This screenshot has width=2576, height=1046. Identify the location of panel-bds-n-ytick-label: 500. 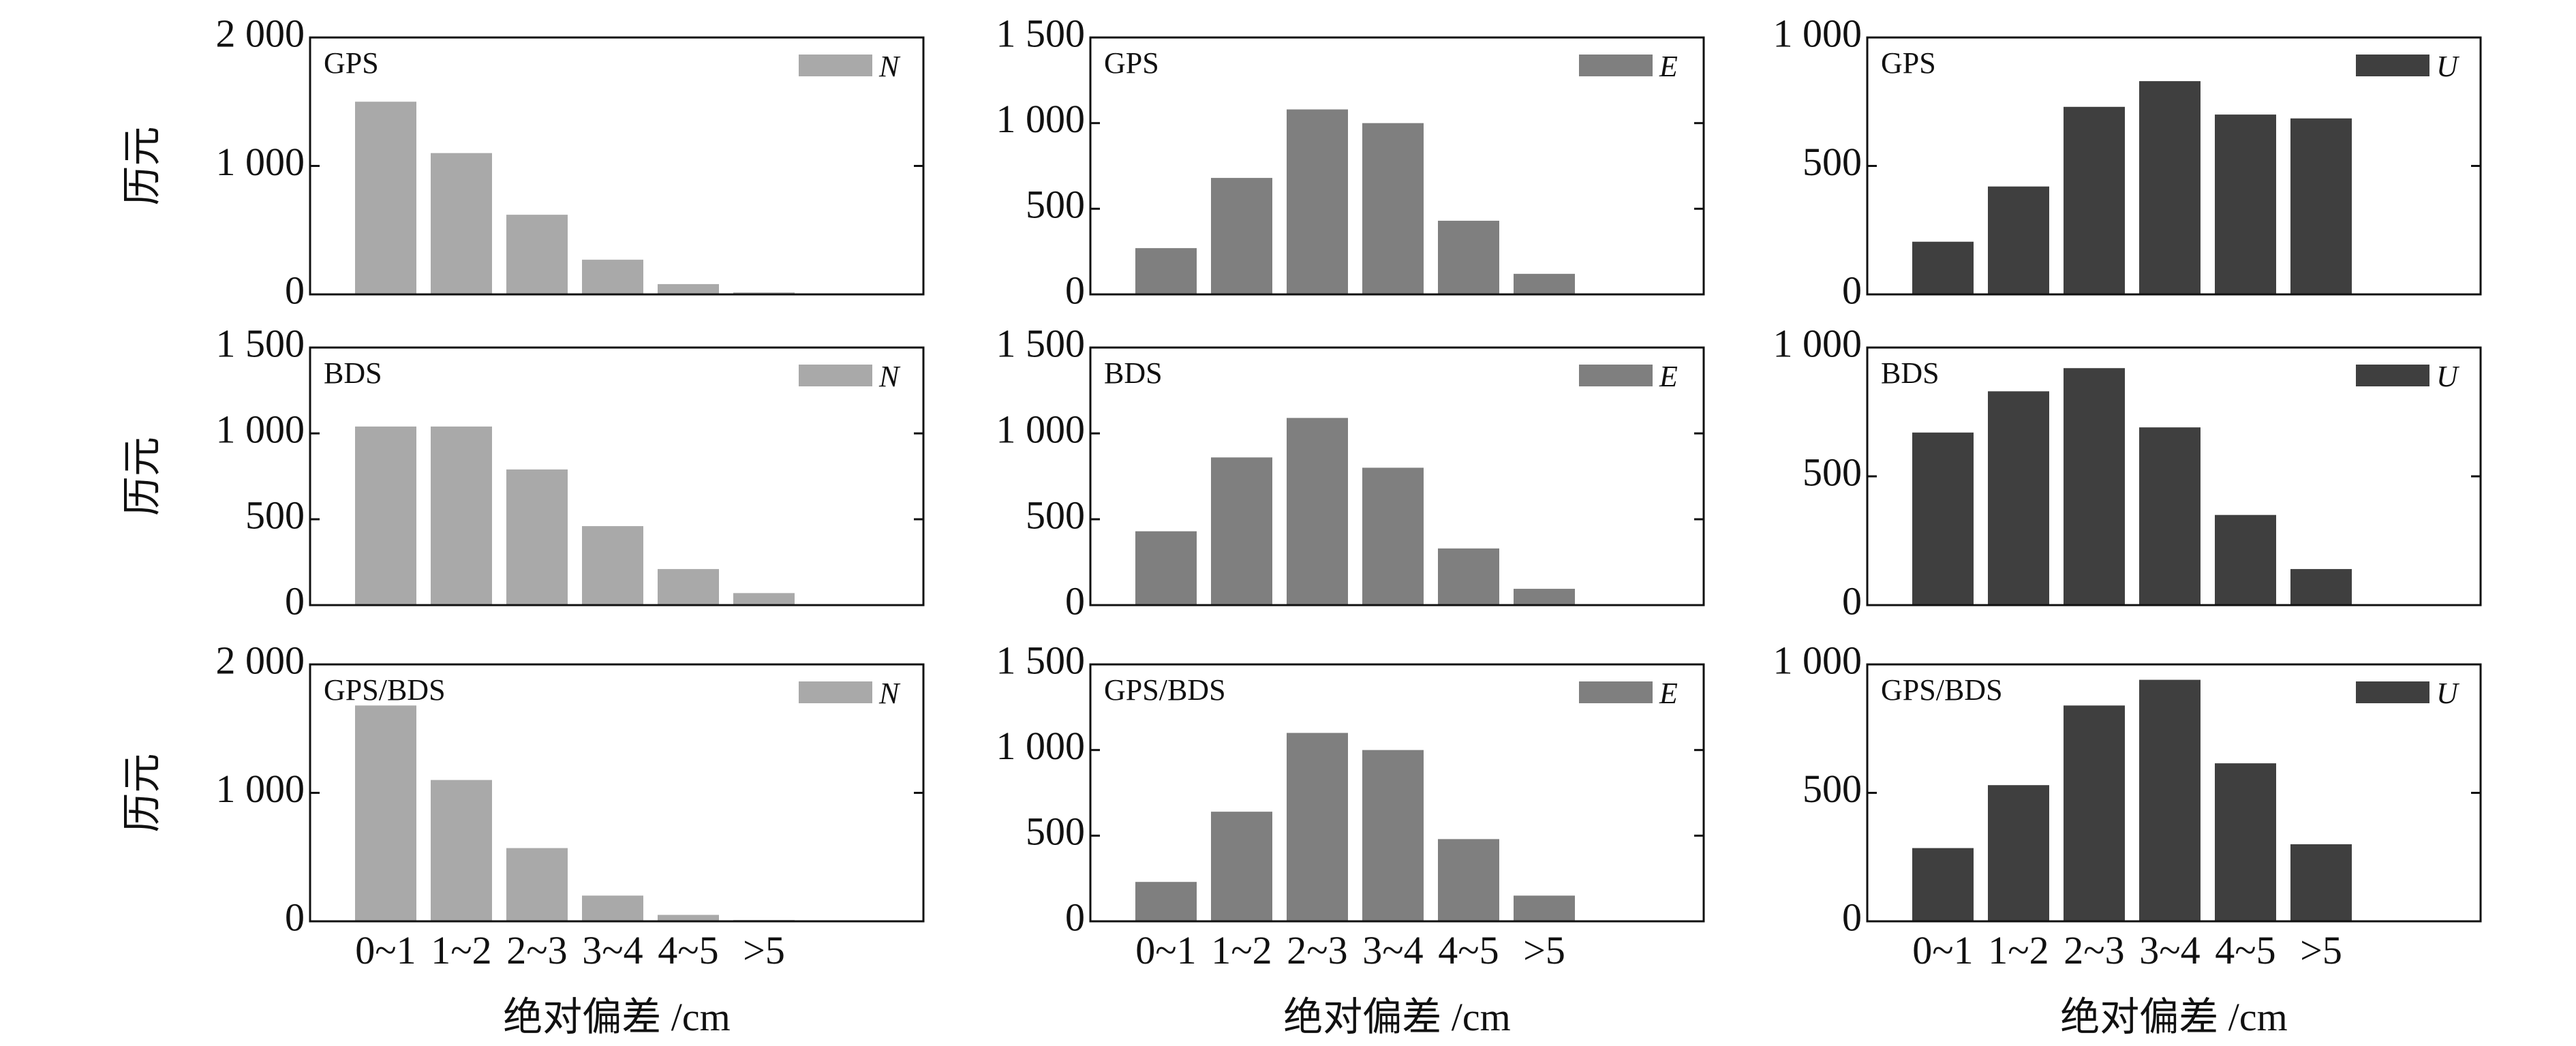
(275, 515).